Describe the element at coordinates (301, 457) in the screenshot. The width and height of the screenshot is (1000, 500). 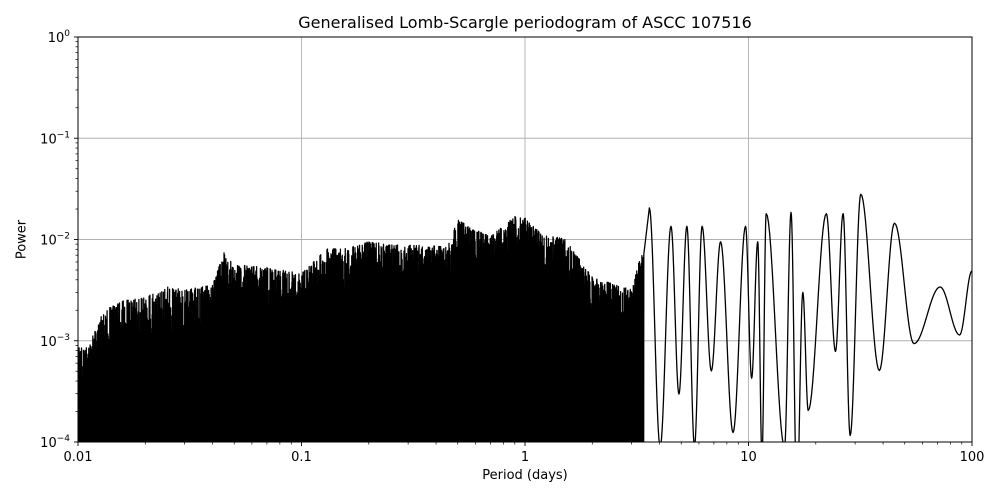
I see `x-tick-label: 0.1` at that location.